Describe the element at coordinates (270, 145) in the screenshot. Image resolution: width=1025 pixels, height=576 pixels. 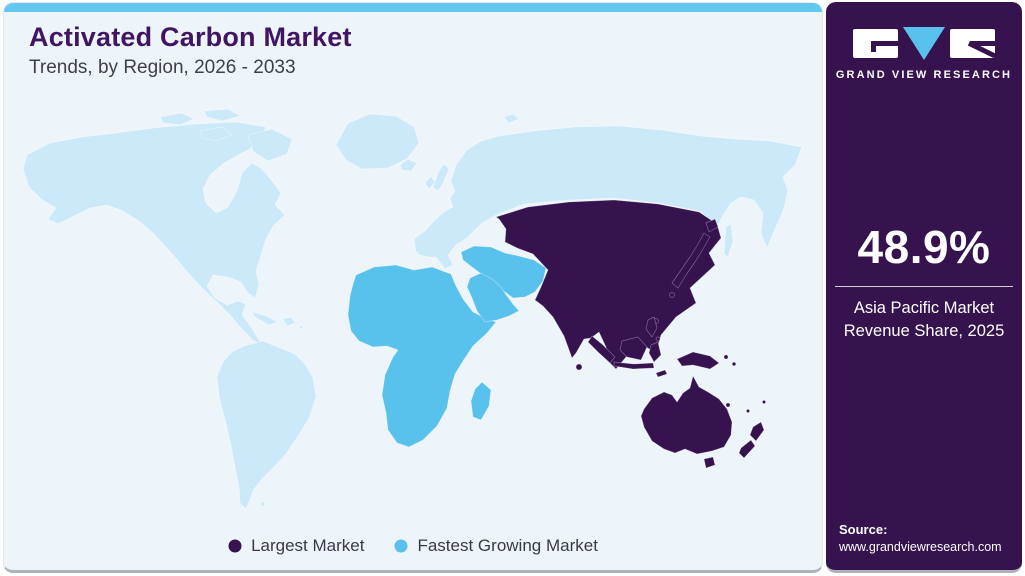
I see `region-baffin-island` at that location.